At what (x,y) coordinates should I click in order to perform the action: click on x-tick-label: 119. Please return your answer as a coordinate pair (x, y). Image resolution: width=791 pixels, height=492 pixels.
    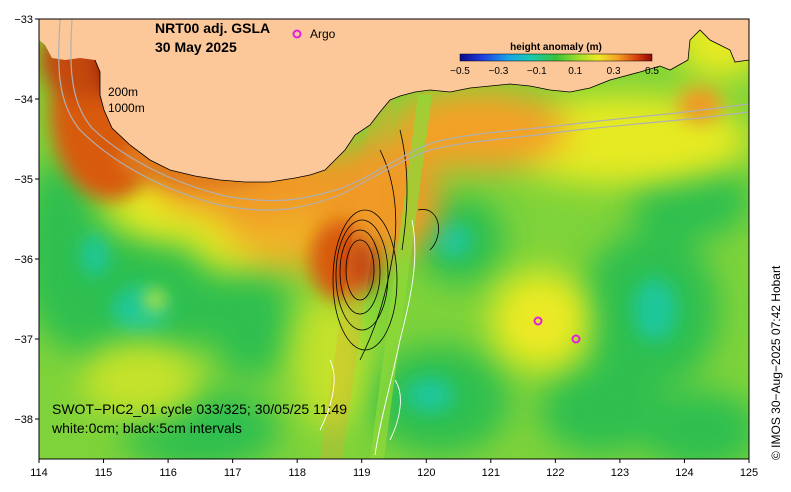
    Looking at the image, I should click on (362, 473).